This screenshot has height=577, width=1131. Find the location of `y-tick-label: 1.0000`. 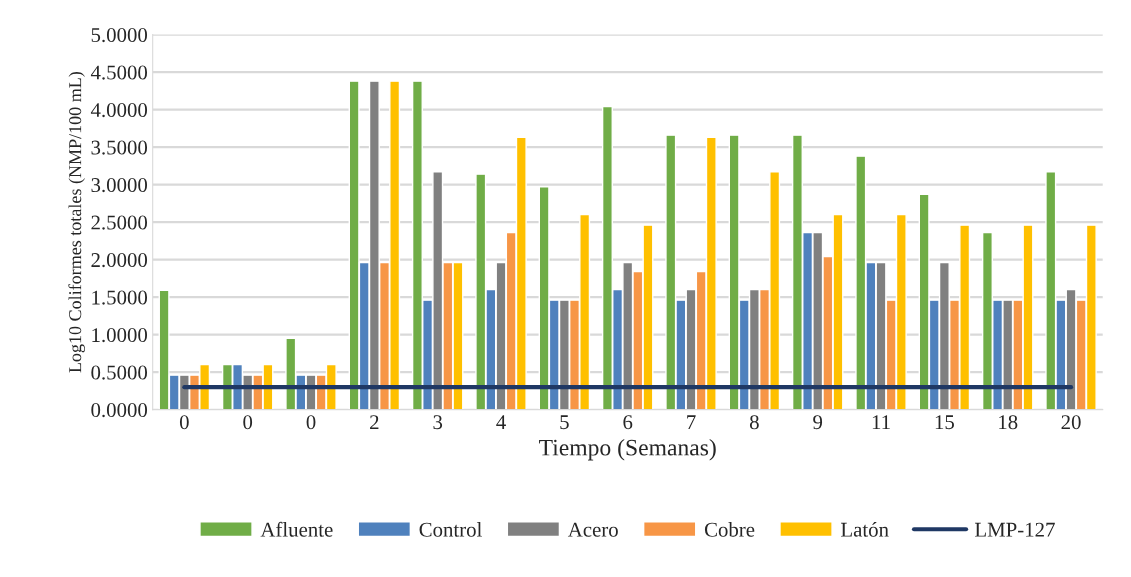

y-tick-label: 1.0000 is located at coordinates (120, 335).